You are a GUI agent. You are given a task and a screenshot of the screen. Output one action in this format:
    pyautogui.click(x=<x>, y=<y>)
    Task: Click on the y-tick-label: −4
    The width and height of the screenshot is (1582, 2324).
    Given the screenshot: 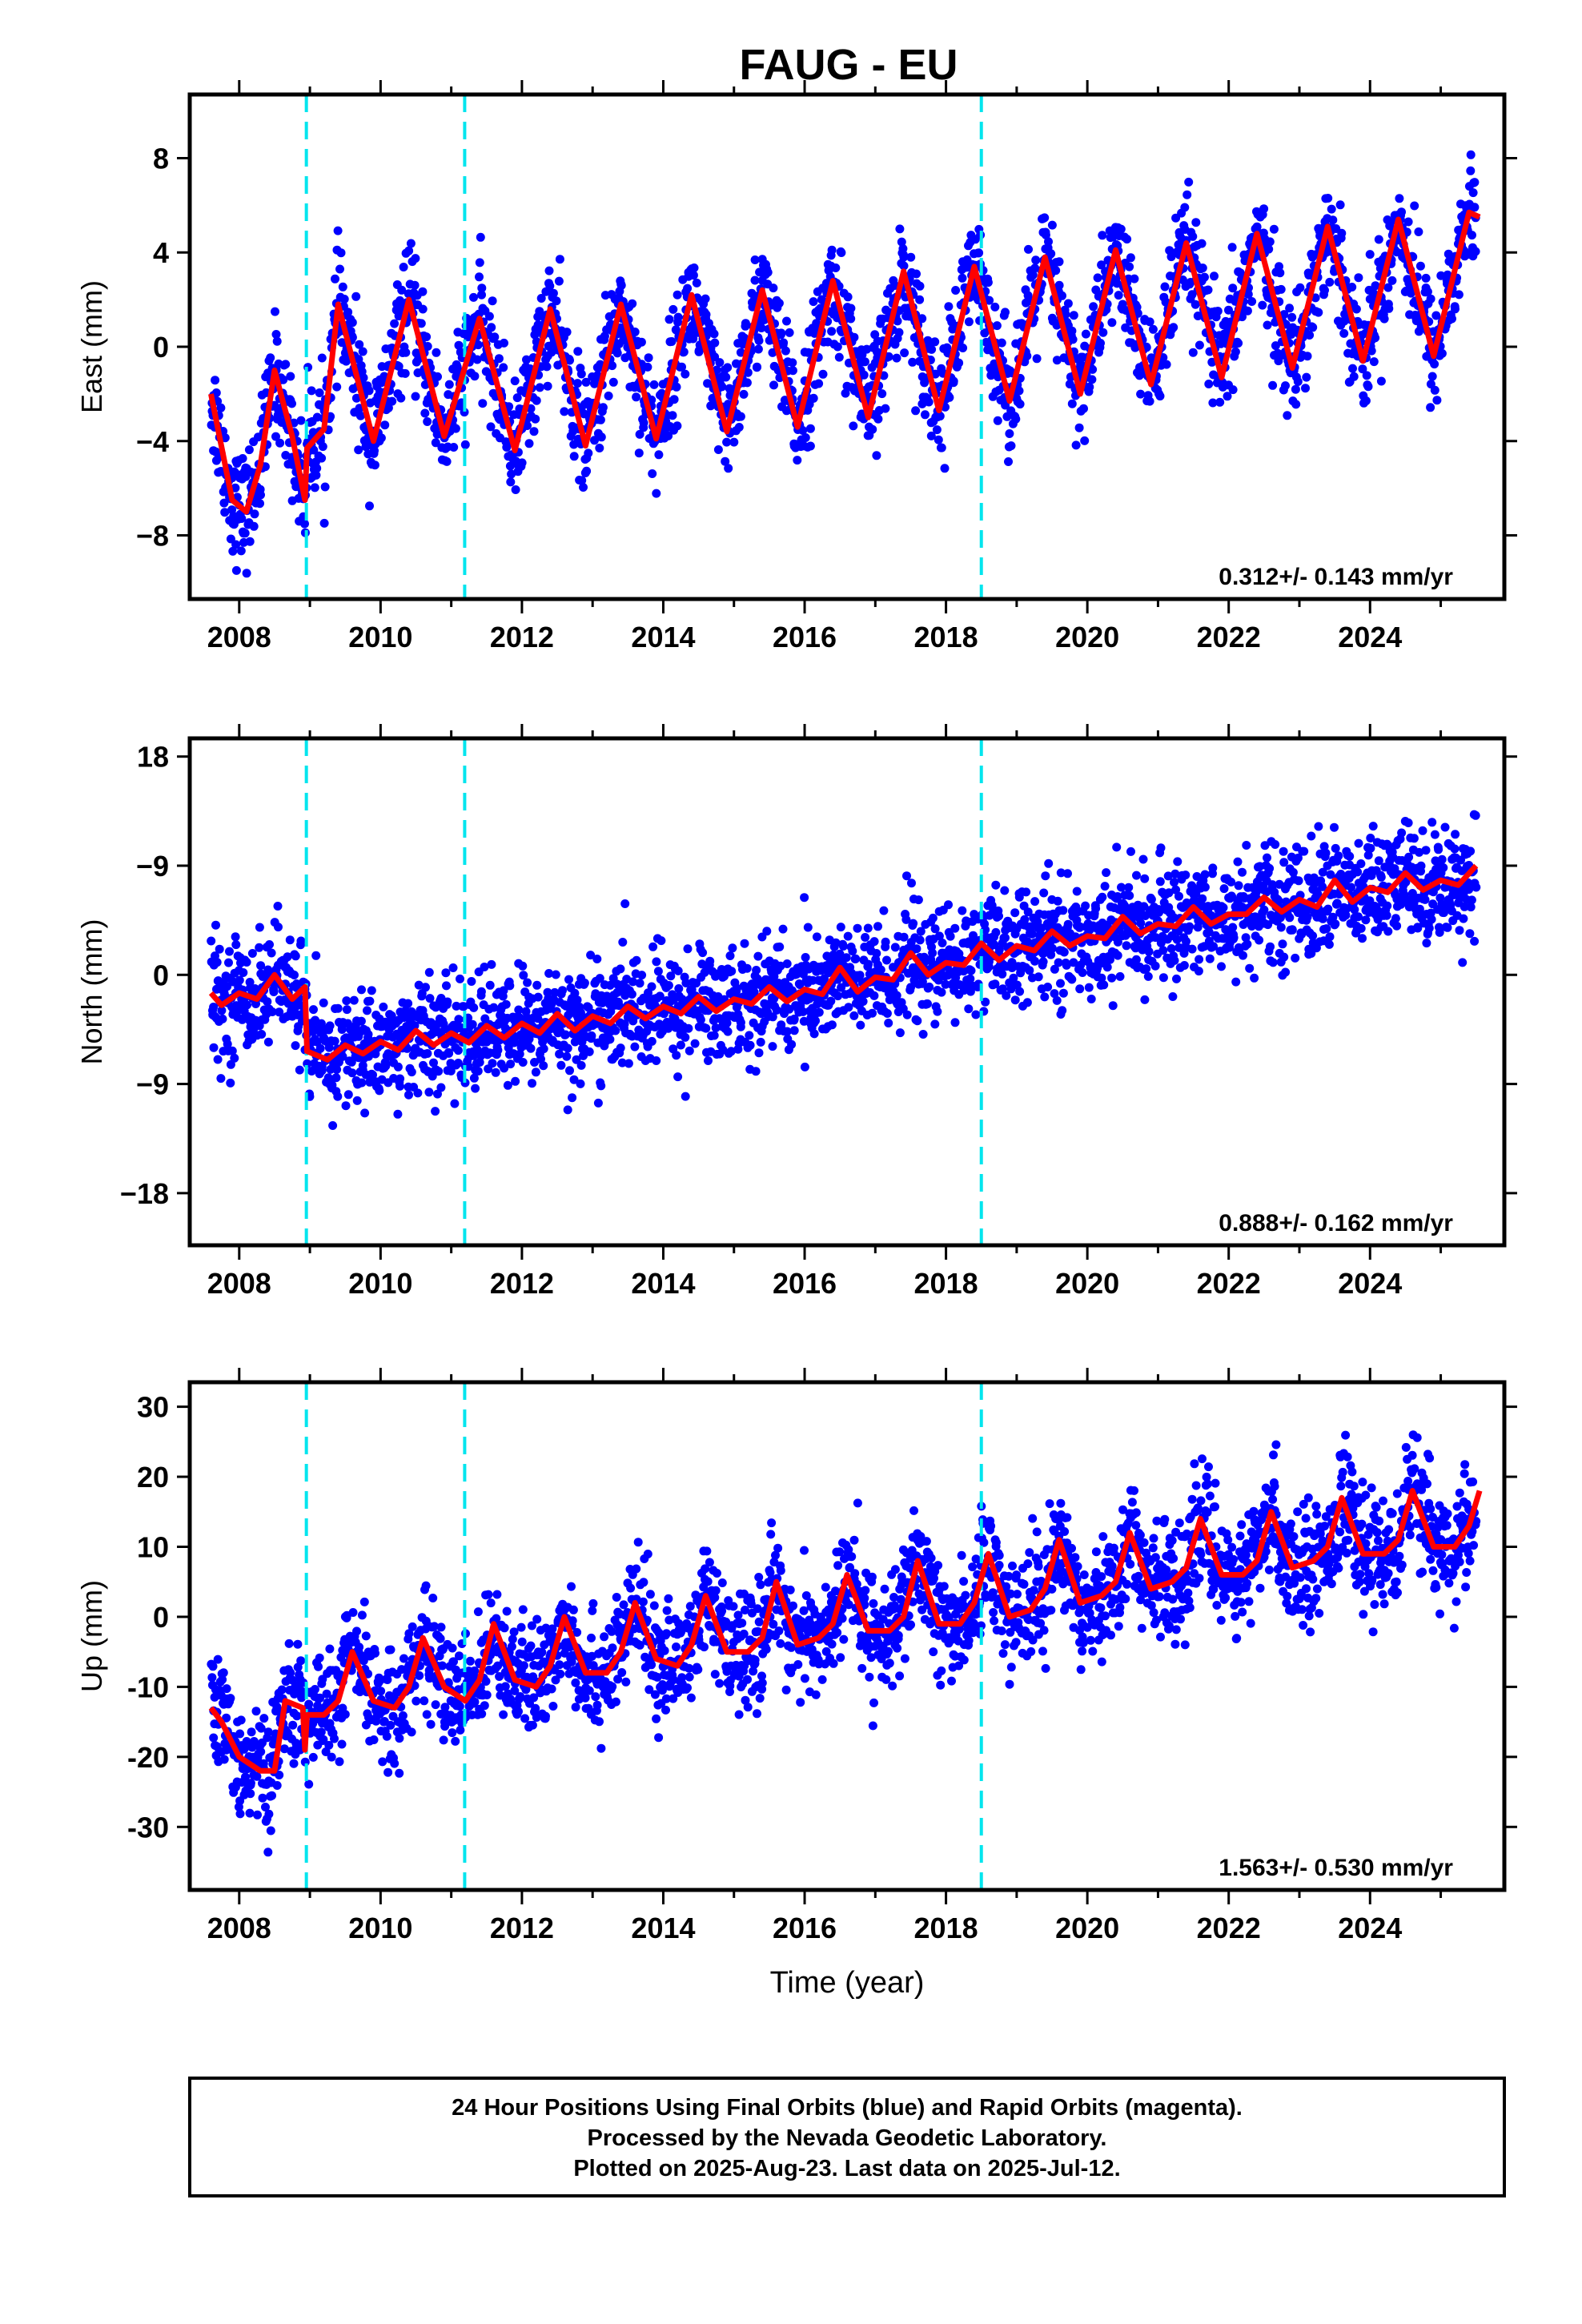 What is the action you would take?
    pyautogui.click(x=152, y=442)
    